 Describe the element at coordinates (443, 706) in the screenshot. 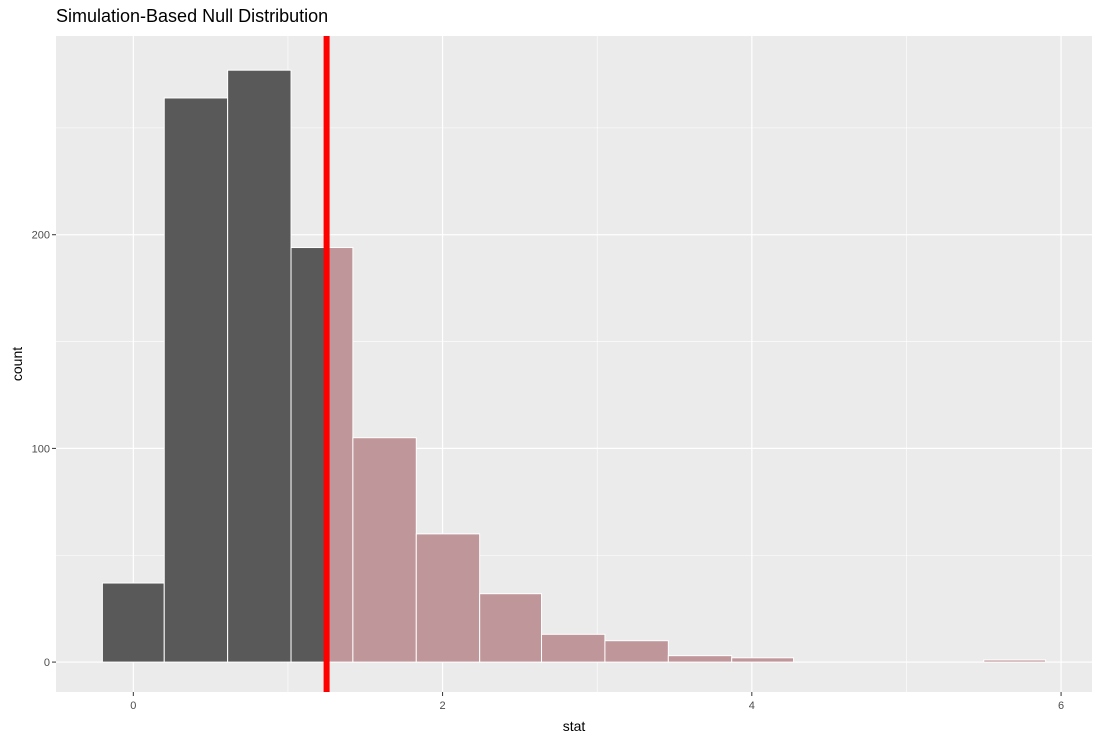

I see `x-tick-label: 2` at that location.